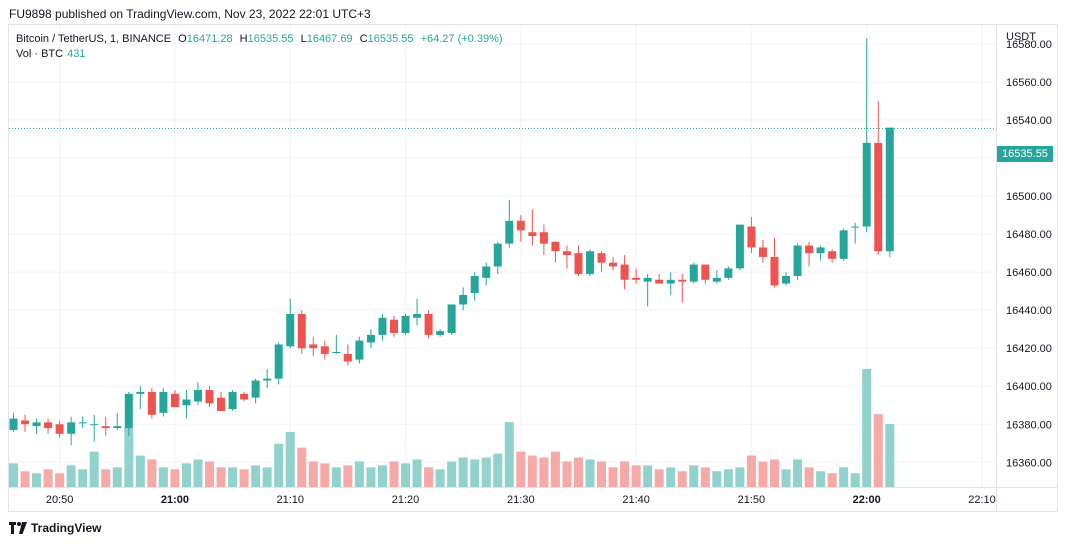 This screenshot has height=544, width=1068. What do you see at coordinates (1029, 273) in the screenshot?
I see `y-tick-label-5: 16460.00` at bounding box center [1029, 273].